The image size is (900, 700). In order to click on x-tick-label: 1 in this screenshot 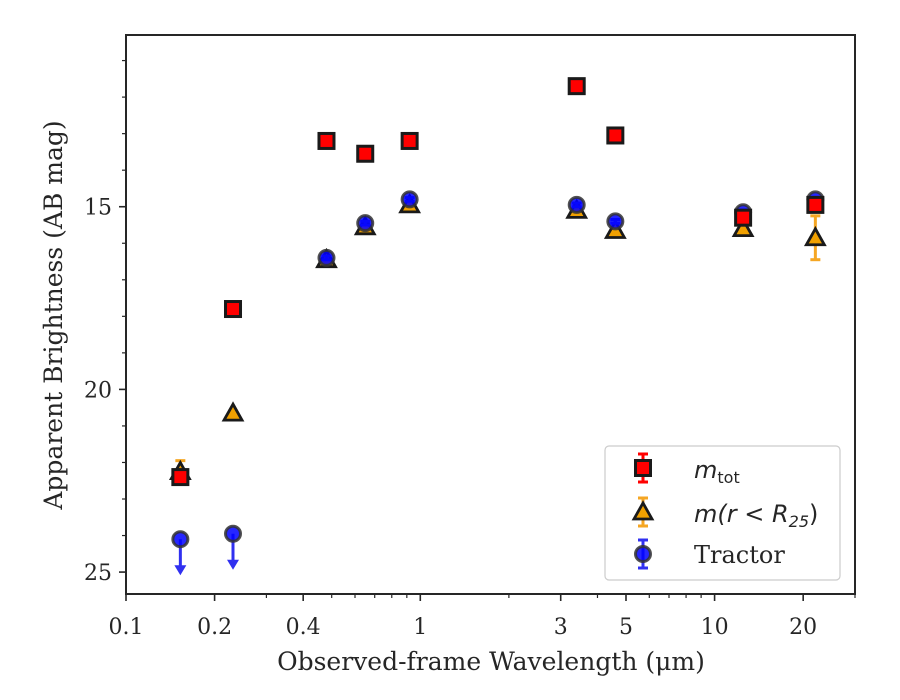, I will do `click(420, 627)`.